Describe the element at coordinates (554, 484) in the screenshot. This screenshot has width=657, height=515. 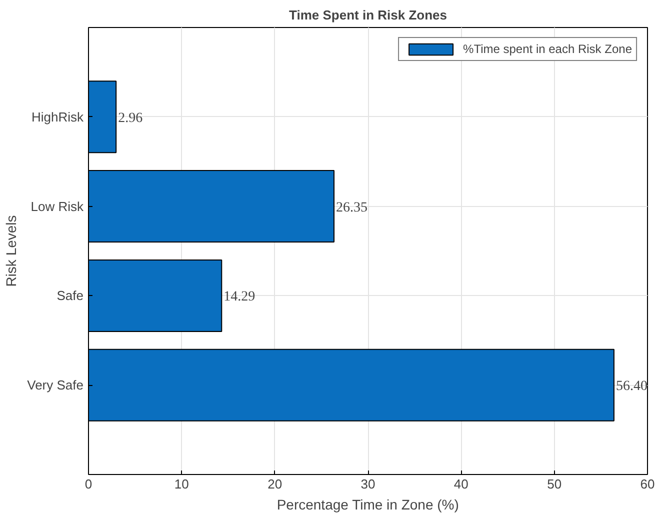
I see `x-tick-label: 50` at that location.